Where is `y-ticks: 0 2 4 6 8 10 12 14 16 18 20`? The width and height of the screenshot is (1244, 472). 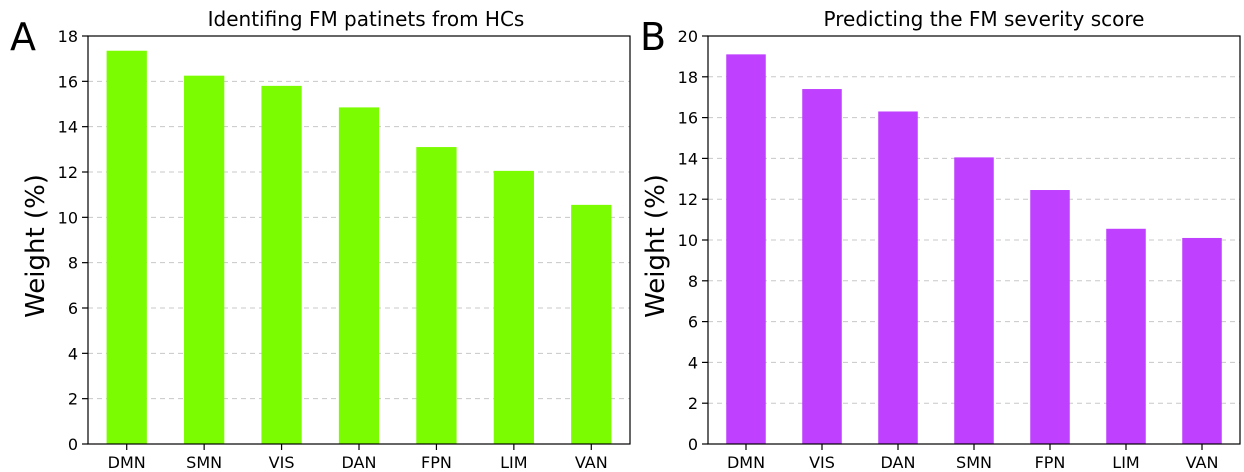
y-ticks: 0 2 4 6 8 10 12 14 16 18 20 is located at coordinates (693, 240).